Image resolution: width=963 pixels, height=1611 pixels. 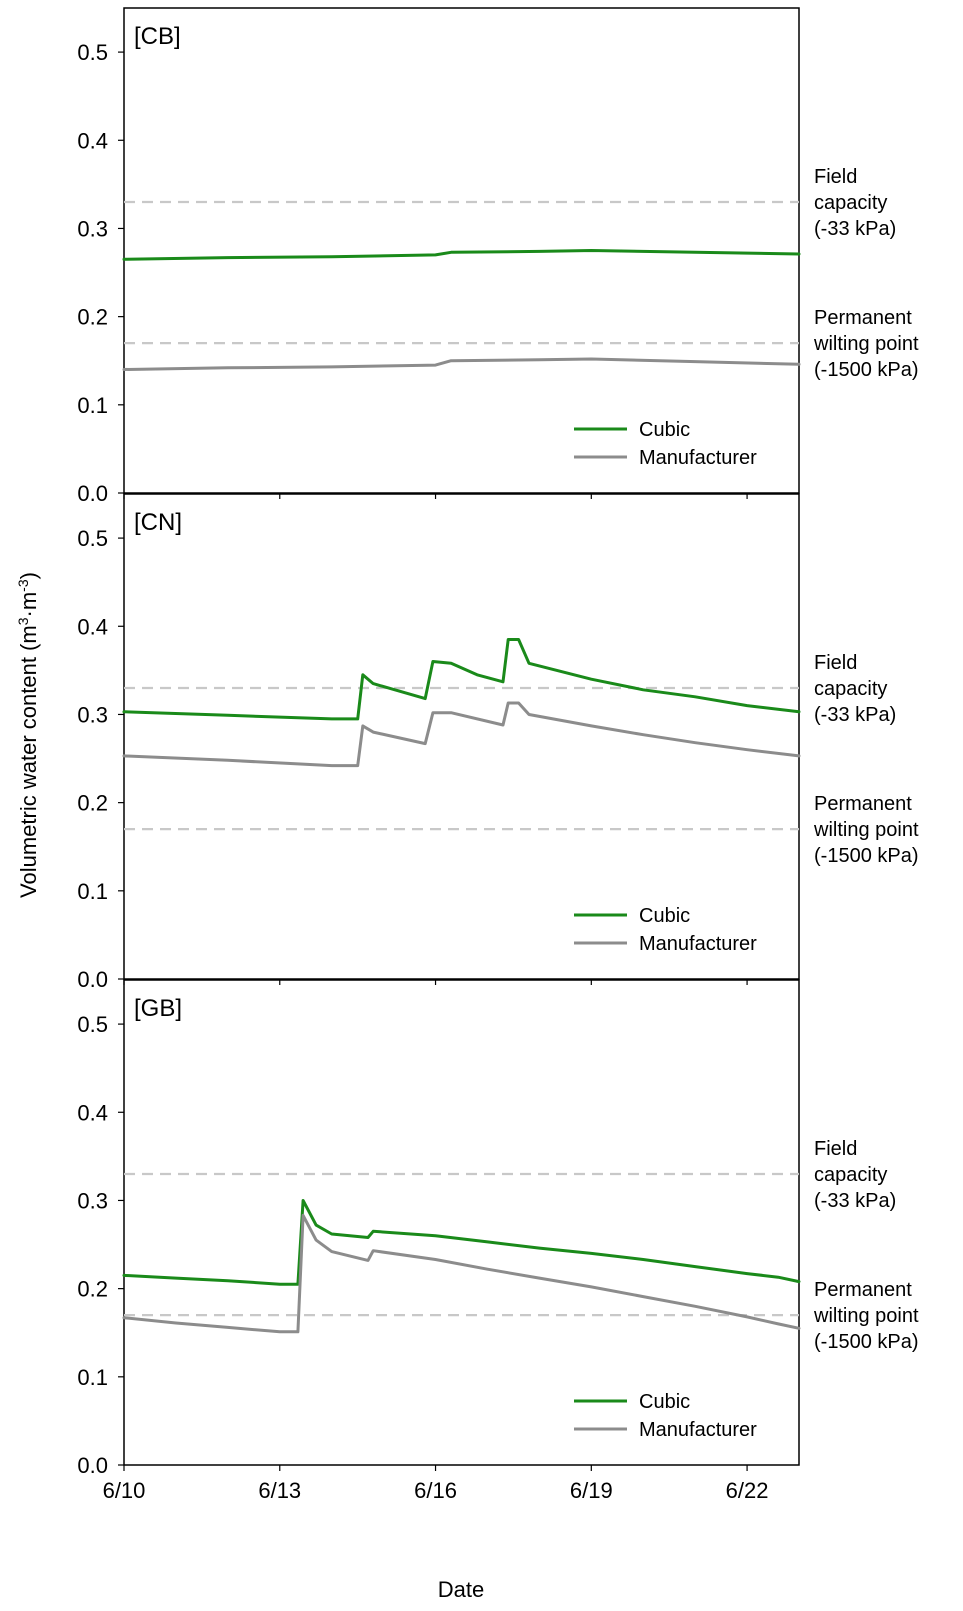 I want to click on x-tick-label: 6/16, so click(x=435, y=1490).